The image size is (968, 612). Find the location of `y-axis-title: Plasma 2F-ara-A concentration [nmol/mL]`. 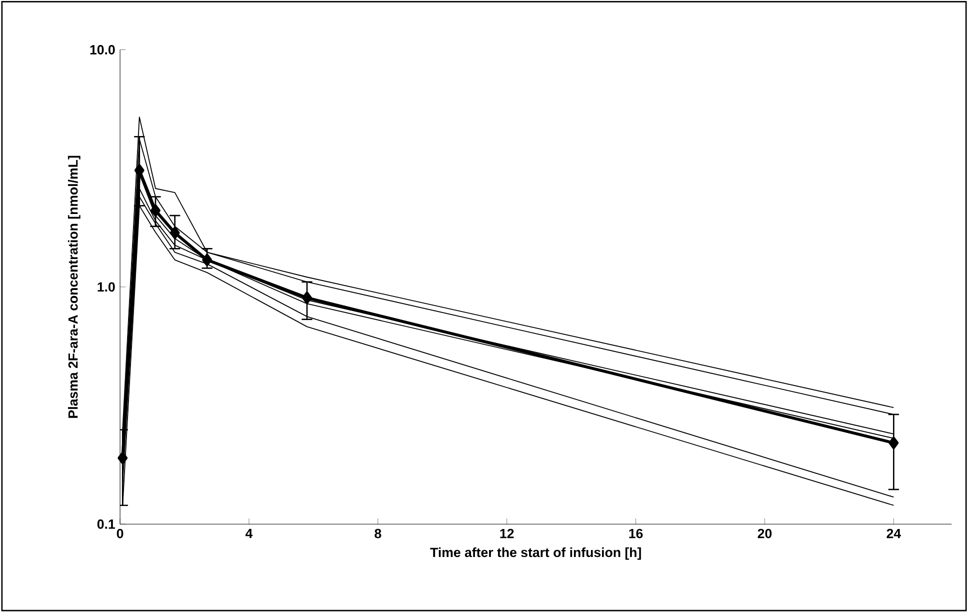

y-axis-title: Plasma 2F-ara-A concentration [nmol/mL] is located at coordinates (74, 287).